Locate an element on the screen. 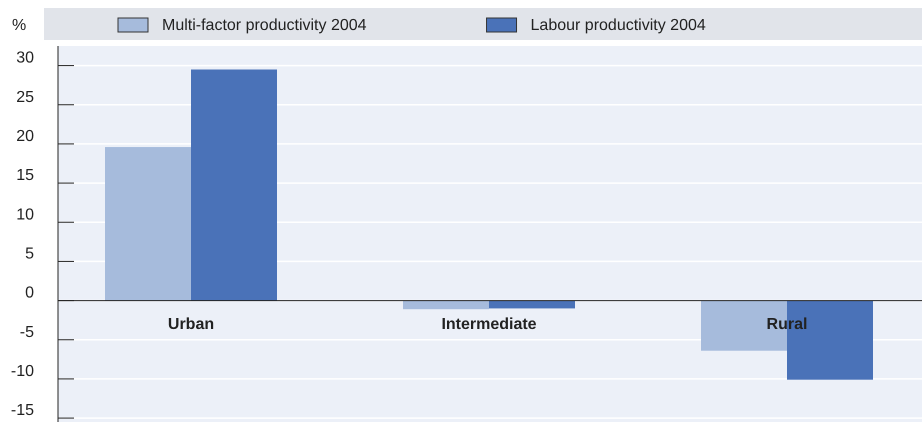 This screenshot has width=922, height=422. legend-label: Multi-factor productivity 2004 is located at coordinates (264, 25).